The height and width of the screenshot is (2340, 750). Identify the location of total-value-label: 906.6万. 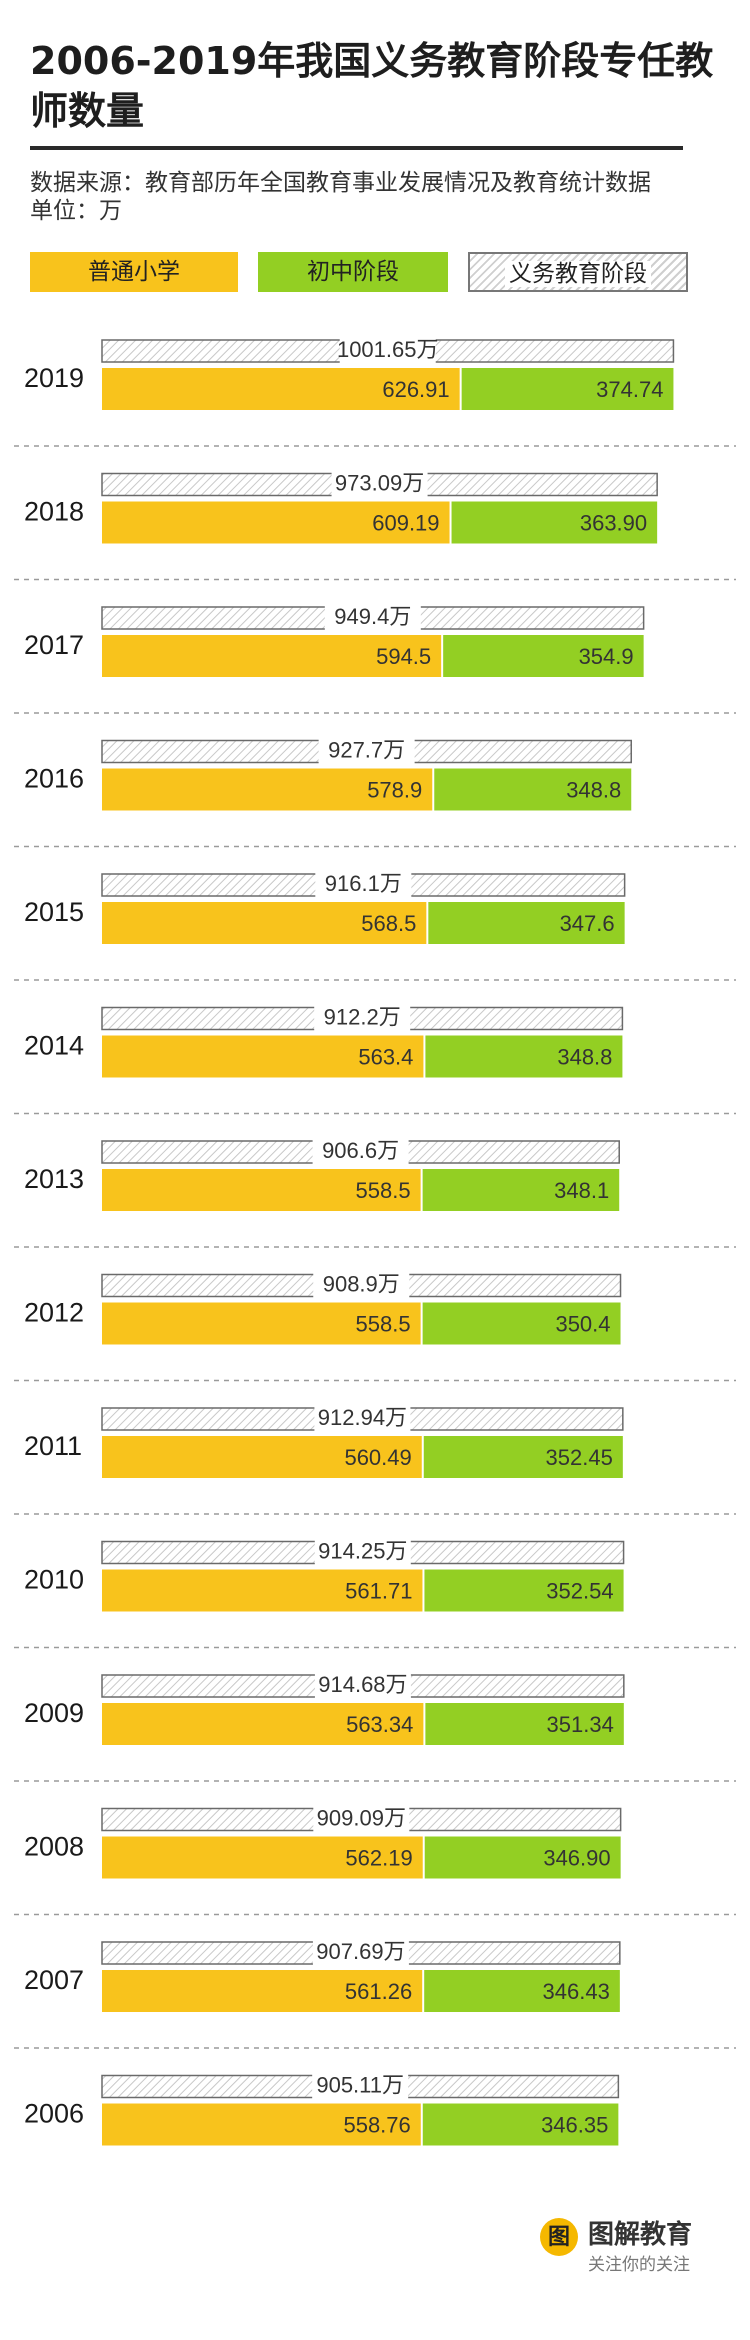
(360, 1150).